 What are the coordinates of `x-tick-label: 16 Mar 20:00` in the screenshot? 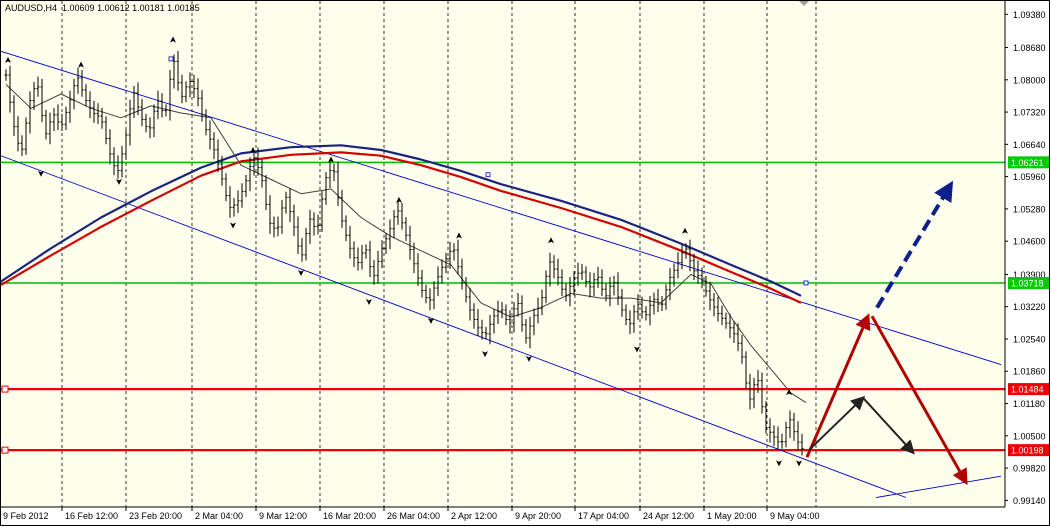 It's located at (349, 516).